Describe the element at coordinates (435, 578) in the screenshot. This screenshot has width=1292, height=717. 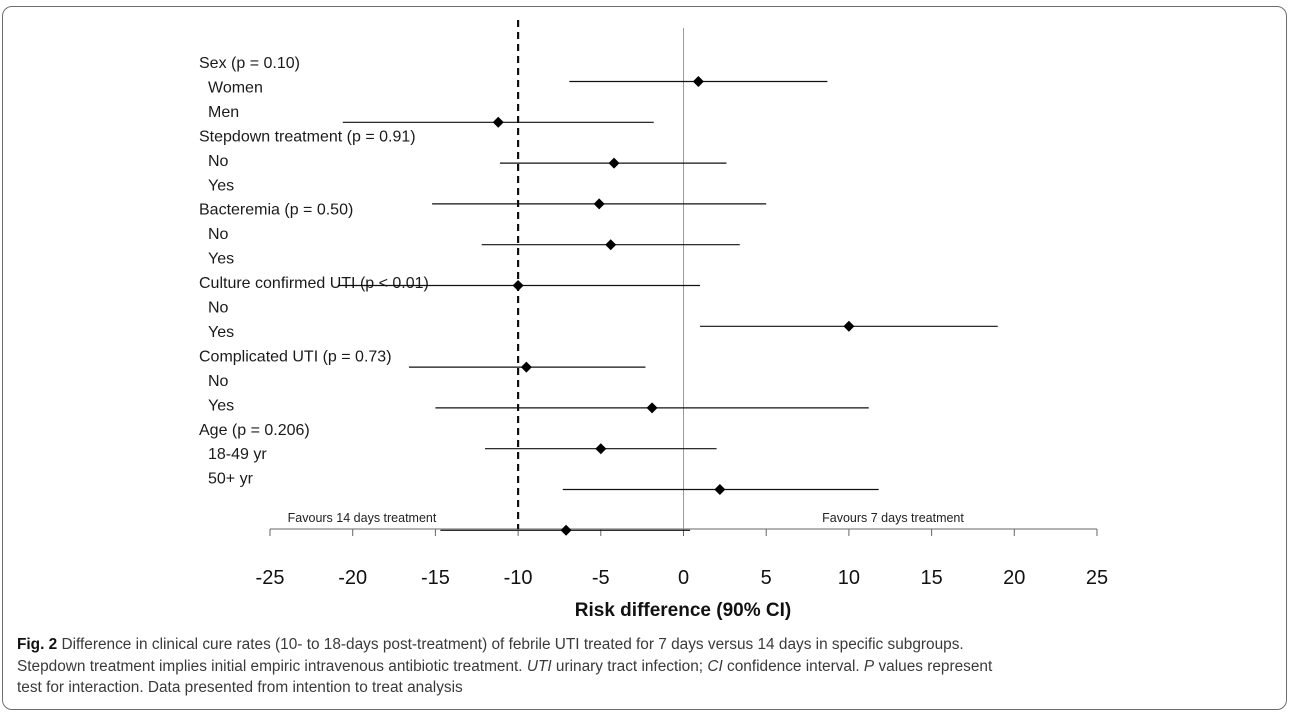
I see `x-tick-label: -15` at that location.